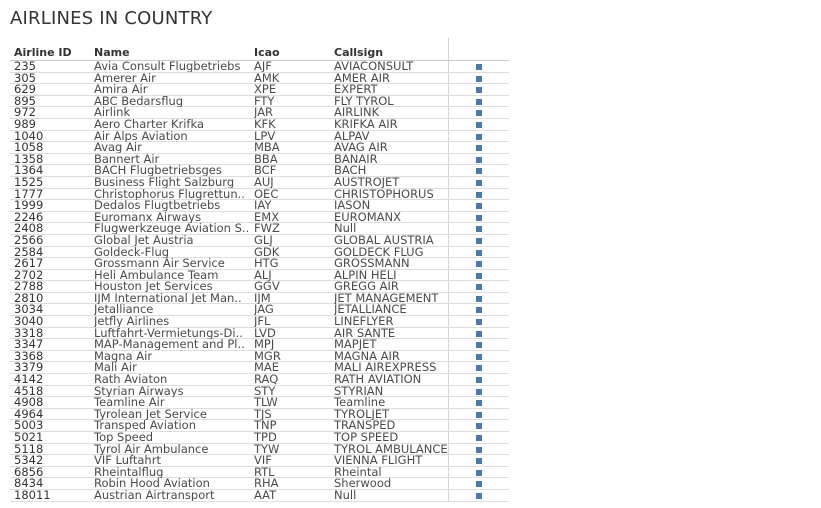 The image size is (821, 508). Describe the element at coordinates (32, 495) in the screenshot. I see `airline-id-cell: 18011` at that location.